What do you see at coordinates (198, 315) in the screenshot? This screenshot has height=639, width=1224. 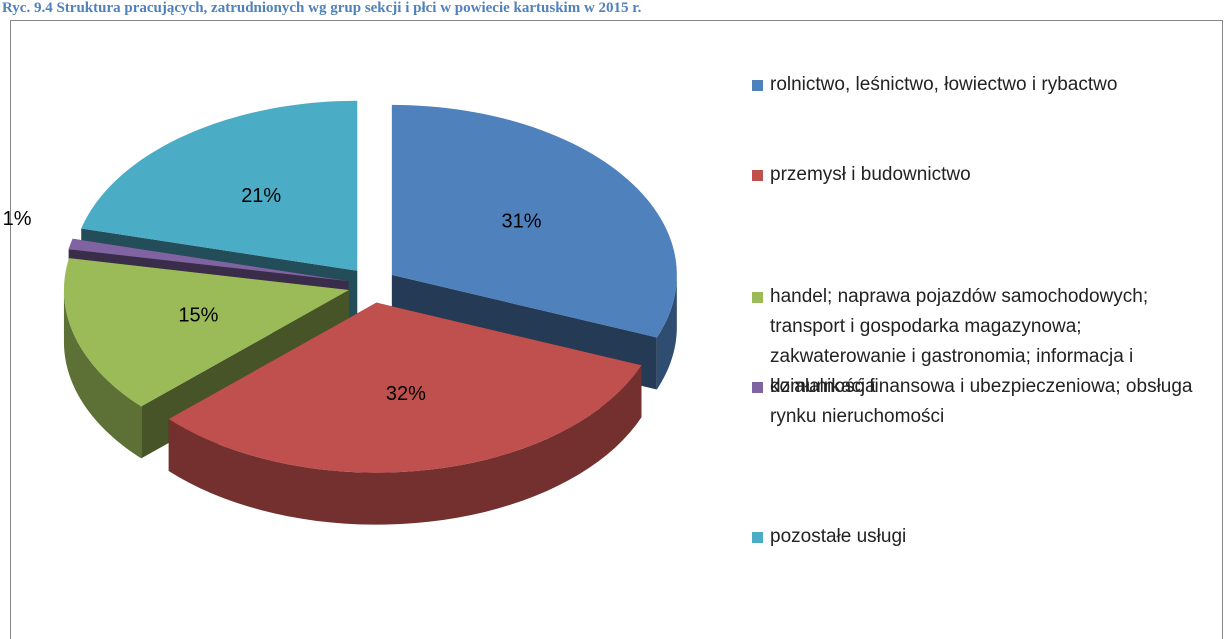 I see `data-label: 15%` at bounding box center [198, 315].